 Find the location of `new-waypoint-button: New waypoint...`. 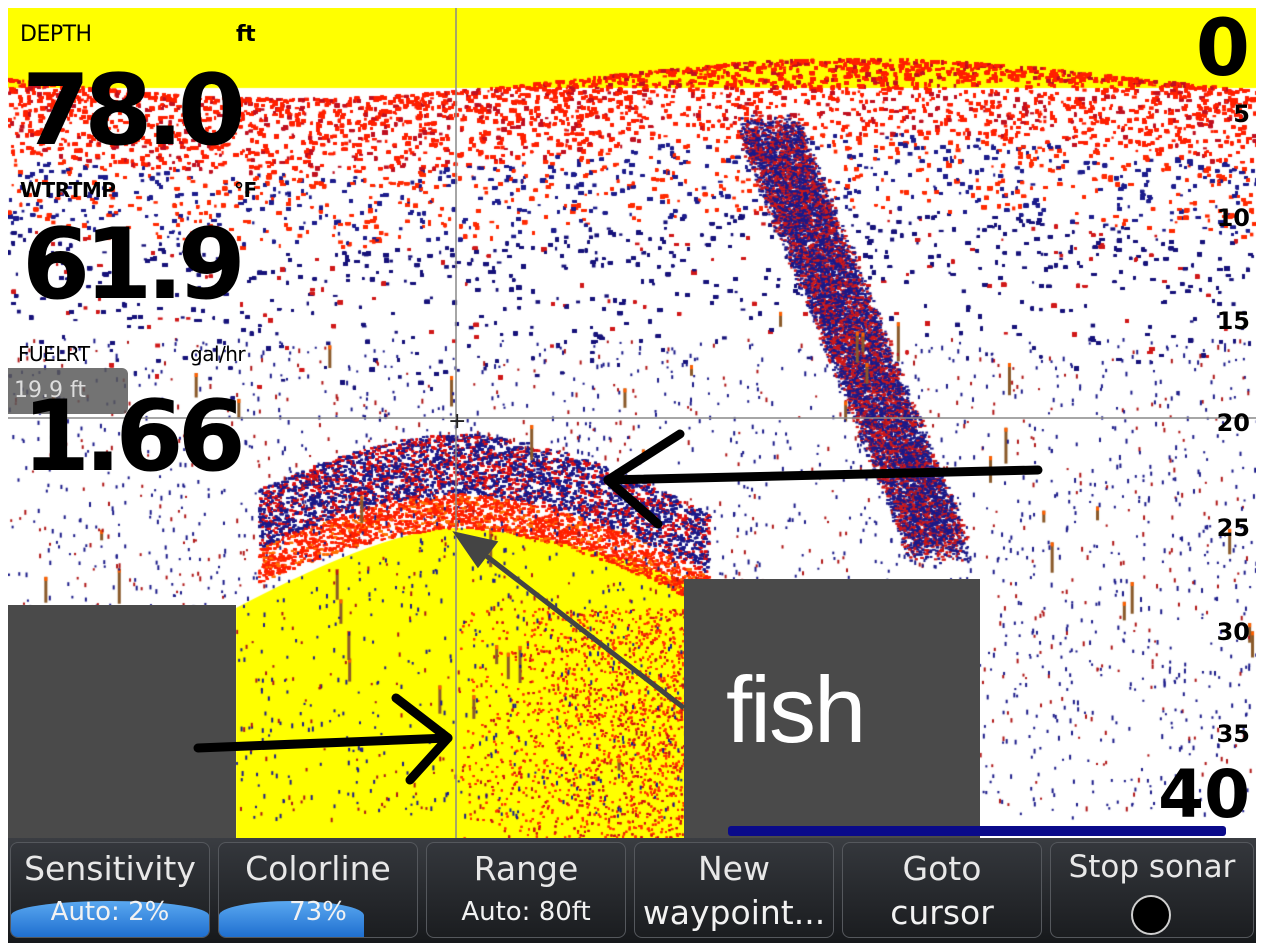

new-waypoint-button: New waypoint... is located at coordinates (734, 890).